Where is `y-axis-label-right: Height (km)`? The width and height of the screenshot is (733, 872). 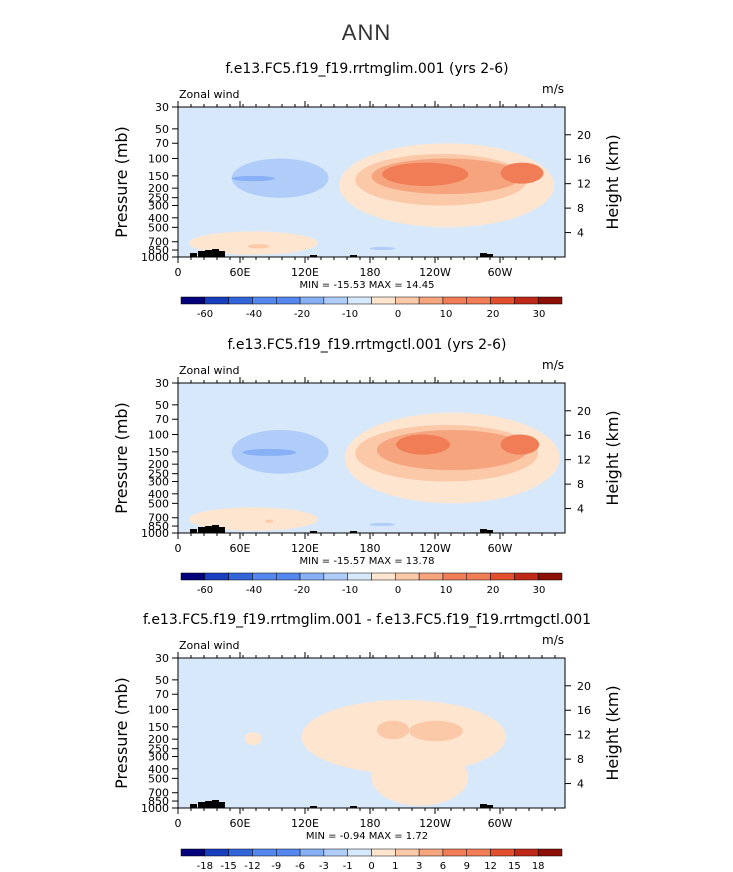 y-axis-label-right: Height (km) is located at coordinates (612, 457).